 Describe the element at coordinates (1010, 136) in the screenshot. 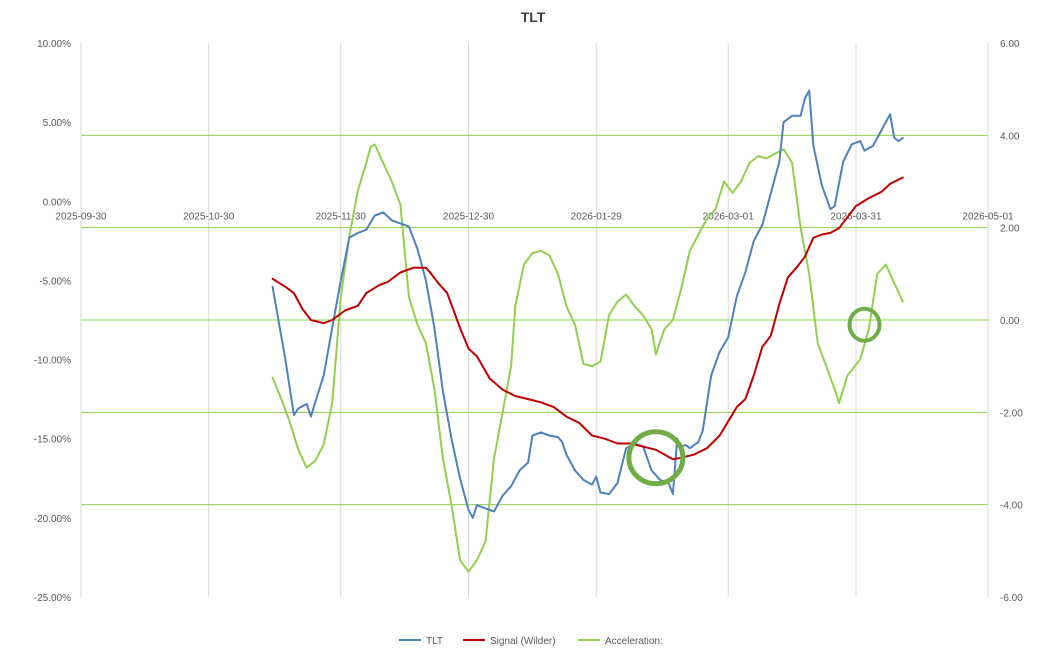

I see `right-axis-tick-label: 4.00` at that location.